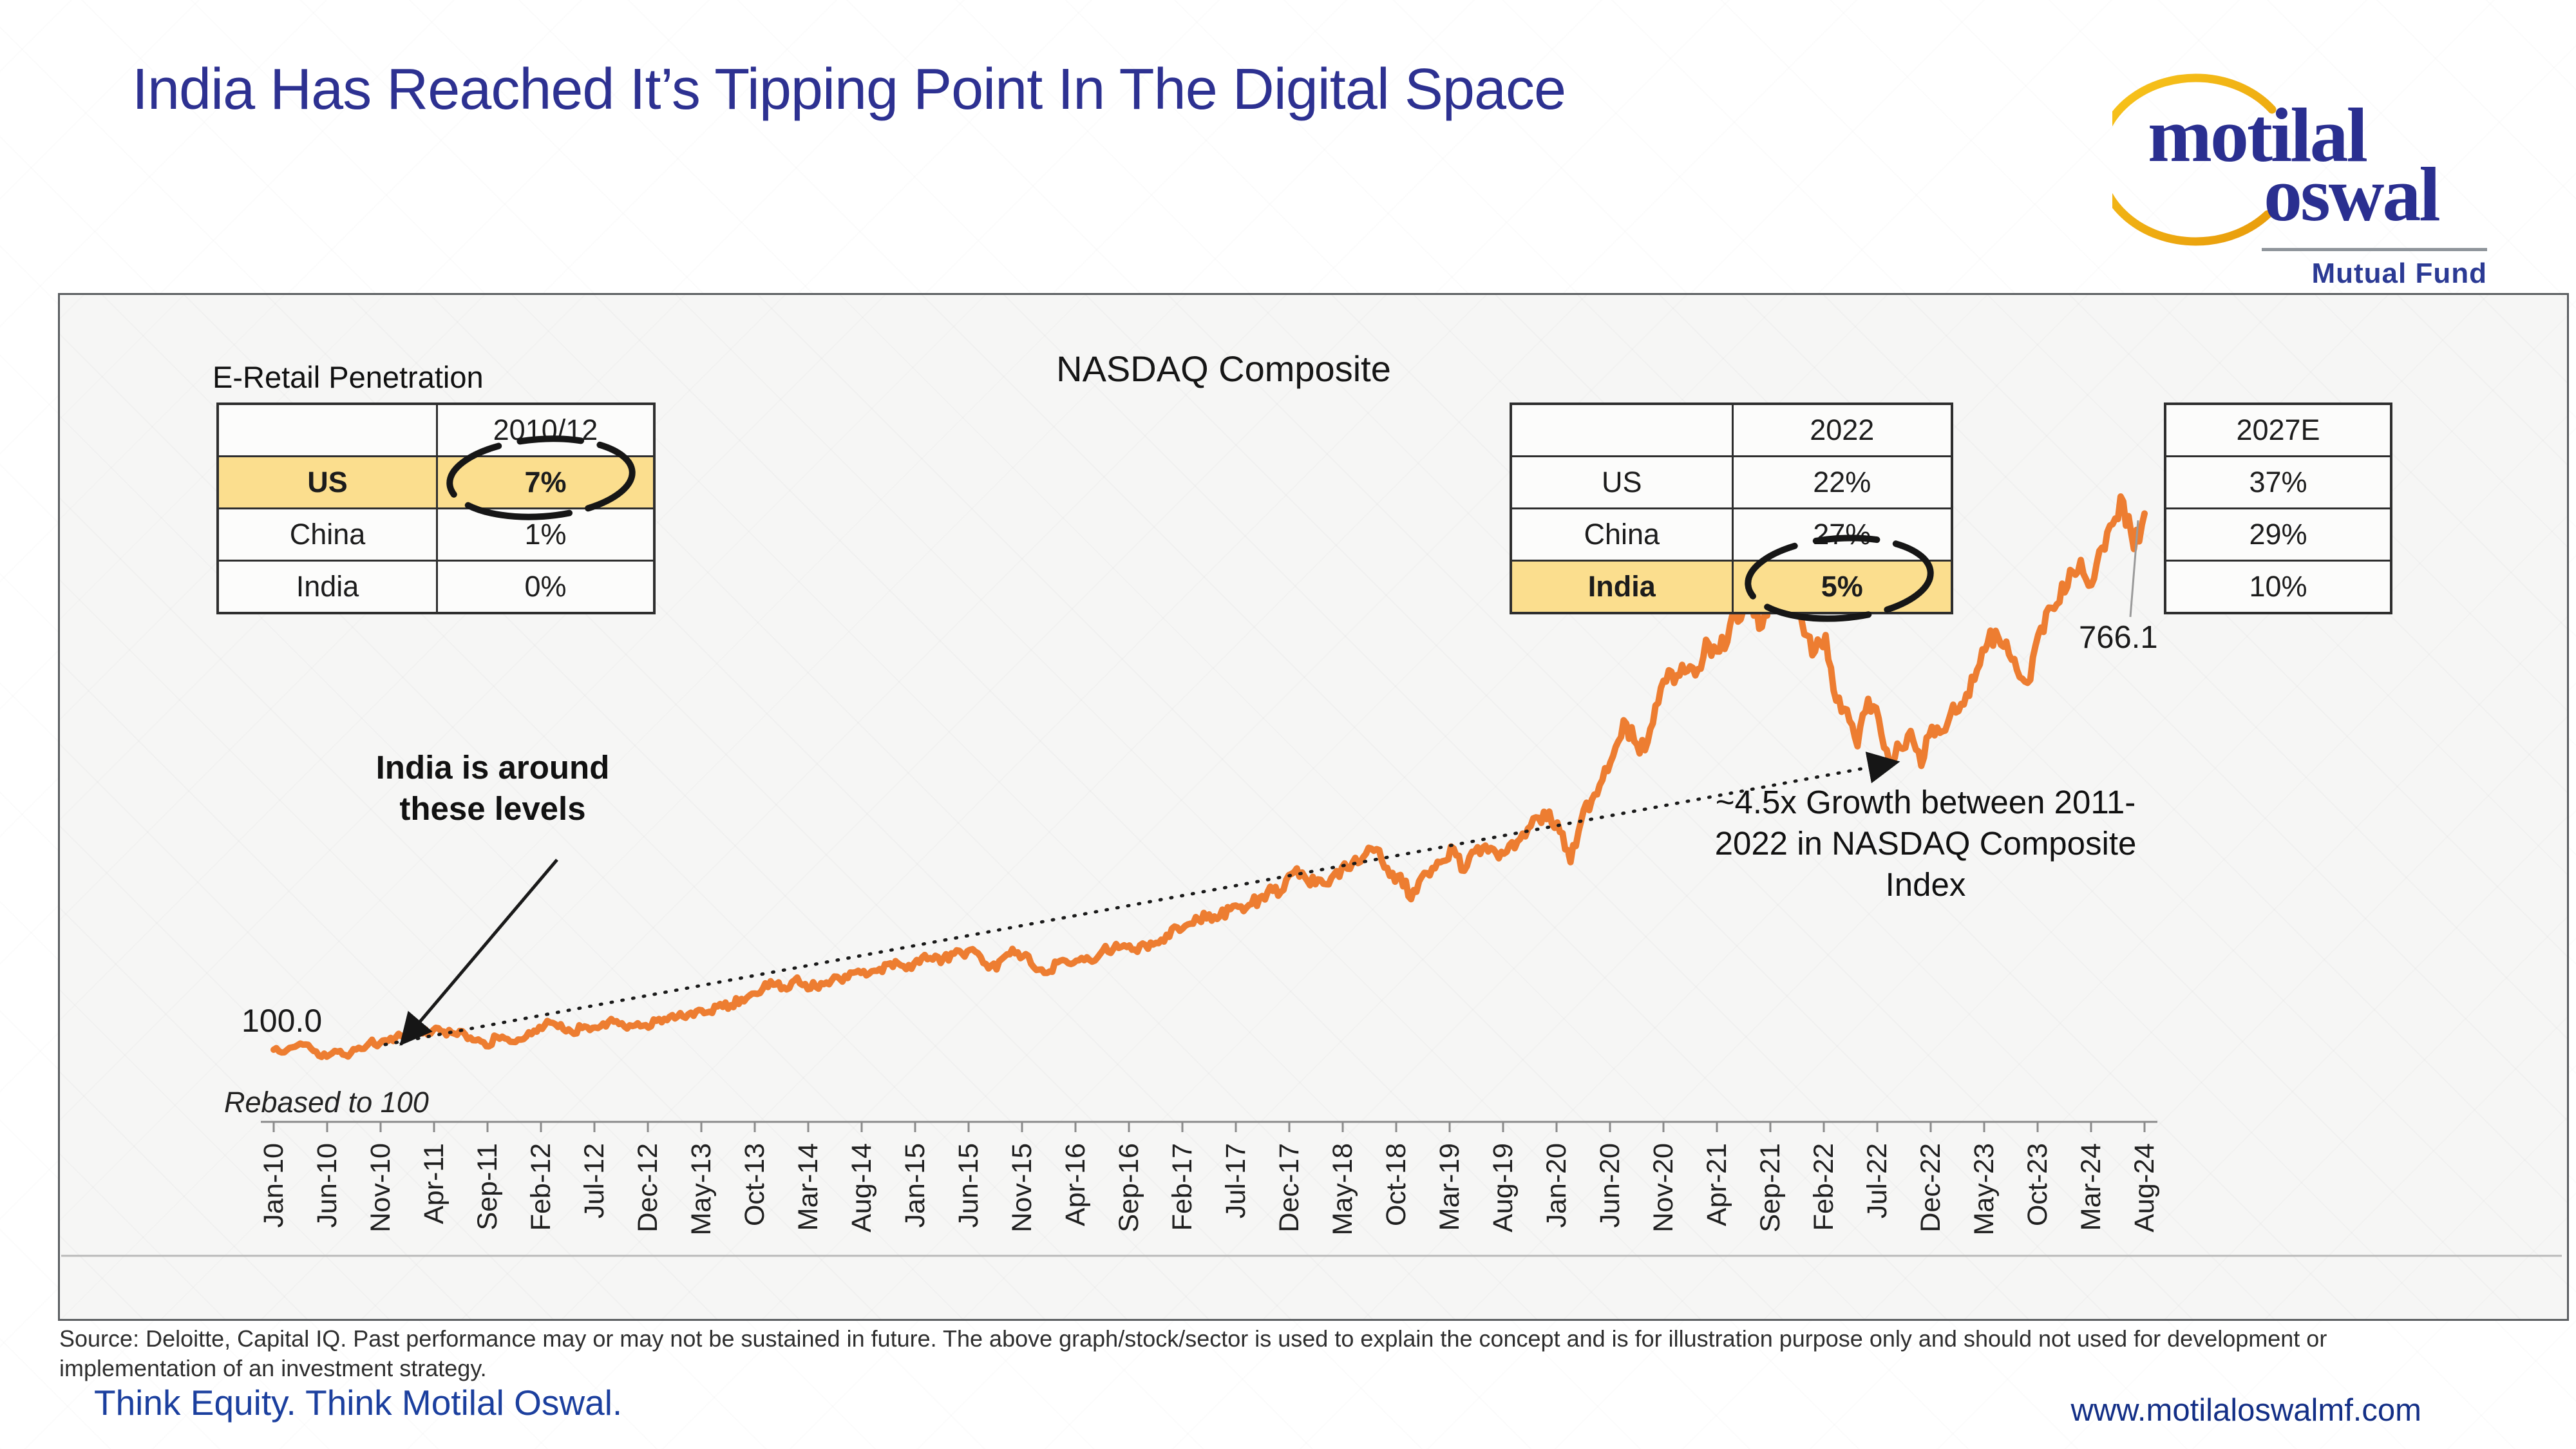 Image resolution: width=2576 pixels, height=1449 pixels. What do you see at coordinates (1182, 1187) in the screenshot?
I see `x-axis-label: Feb-17` at bounding box center [1182, 1187].